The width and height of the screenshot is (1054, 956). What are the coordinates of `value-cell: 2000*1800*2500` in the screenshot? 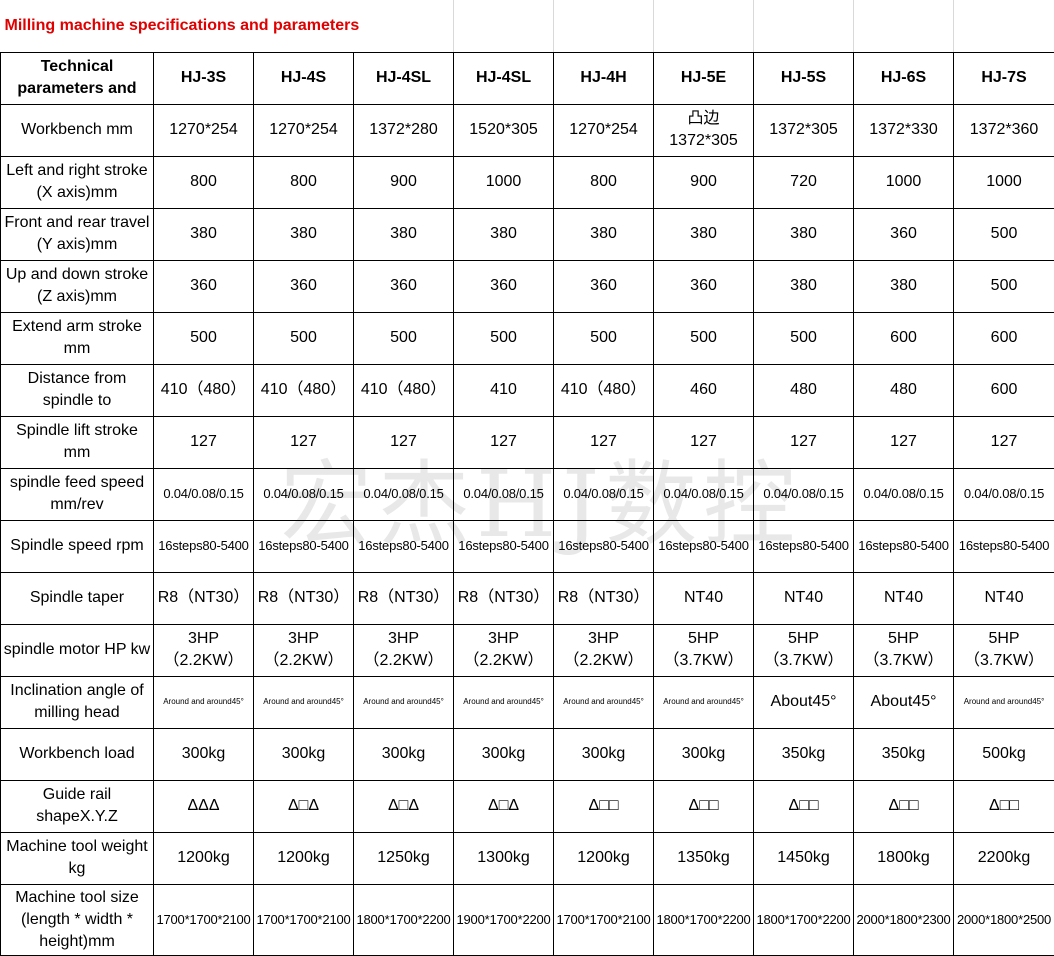 It's located at (1004, 919).